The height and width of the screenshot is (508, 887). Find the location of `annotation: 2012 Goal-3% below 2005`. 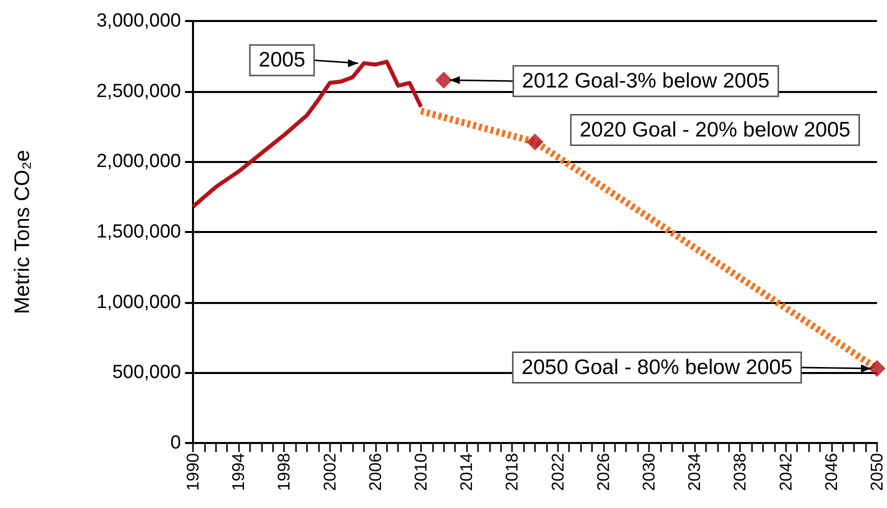

annotation: 2012 Goal-3% below 2005 is located at coordinates (646, 81).